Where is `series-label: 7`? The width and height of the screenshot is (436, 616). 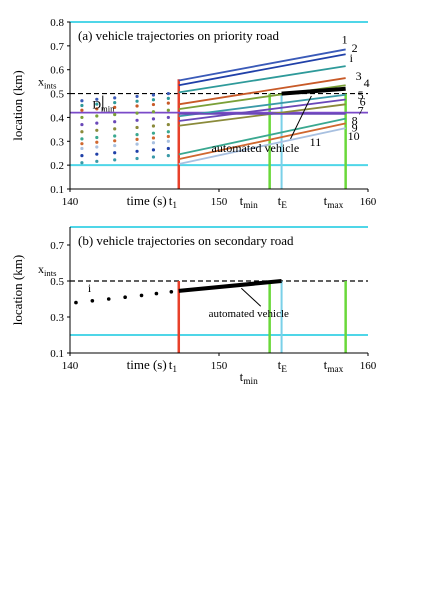 series-label: 7 is located at coordinates (361, 110).